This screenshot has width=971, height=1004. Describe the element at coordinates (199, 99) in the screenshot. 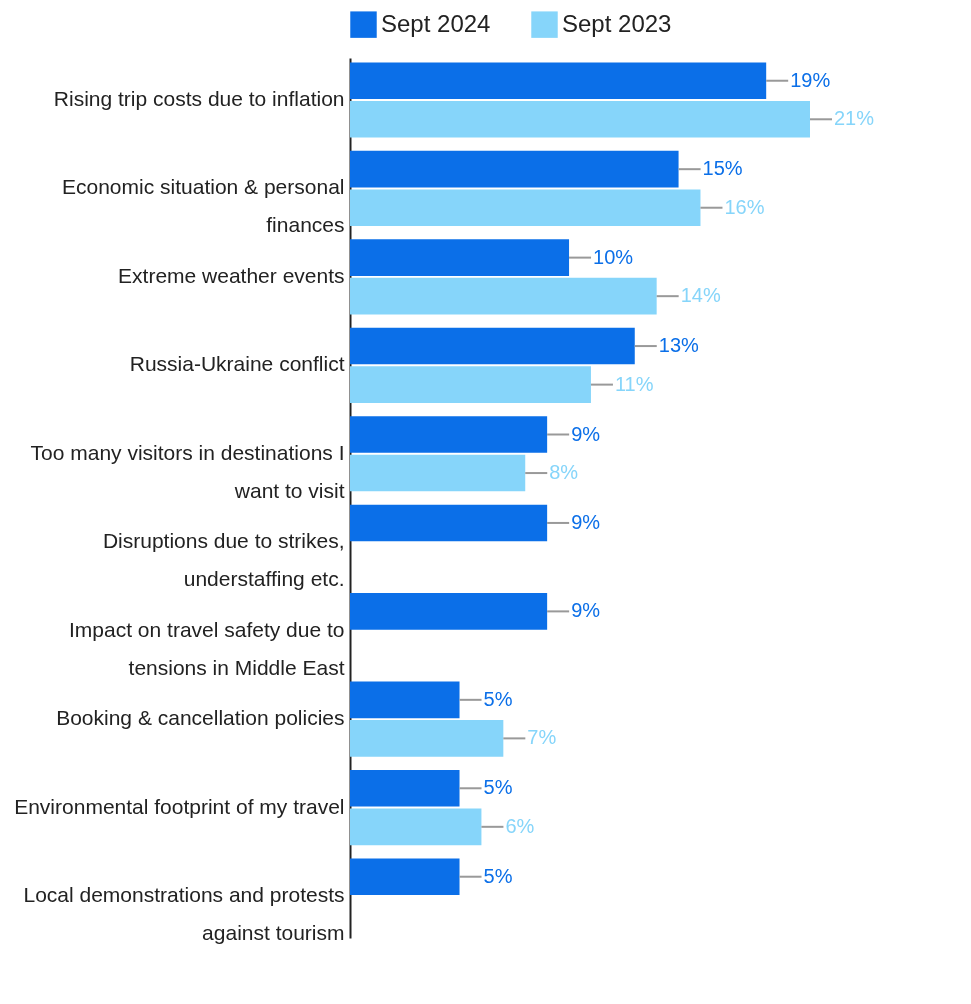

I see `y-tick-label: Rising trip costs due to inflation` at that location.